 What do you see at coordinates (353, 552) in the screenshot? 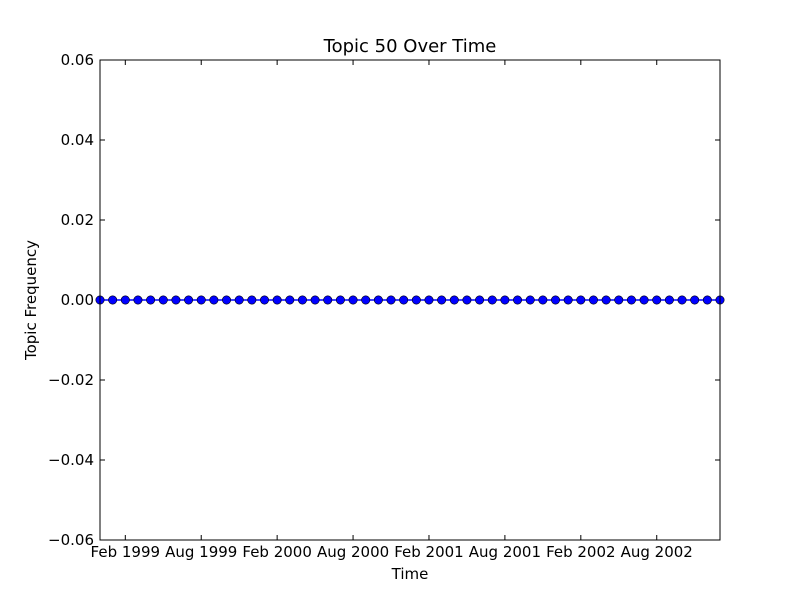
I see `x-tick-label: Aug 2000` at bounding box center [353, 552].